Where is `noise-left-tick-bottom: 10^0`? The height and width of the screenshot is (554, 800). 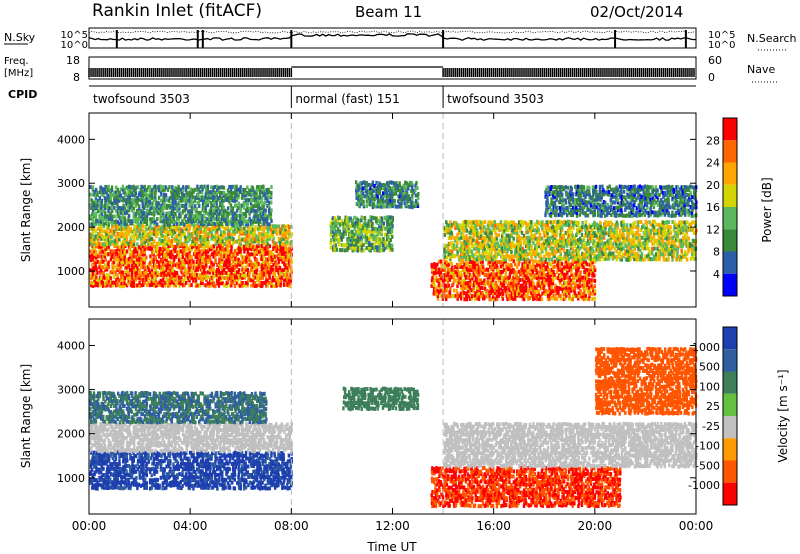
noise-left-tick-bottom: 10^0 is located at coordinates (74, 45).